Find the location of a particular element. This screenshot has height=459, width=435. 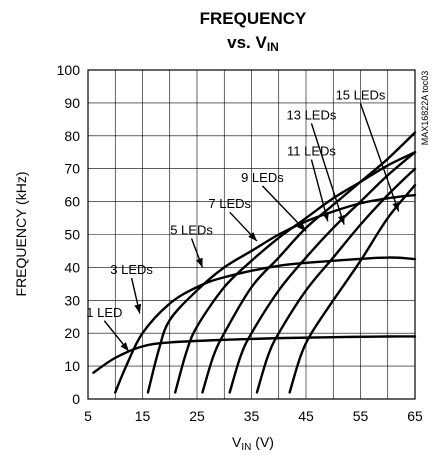

arrow-line-11-leds is located at coordinates (319, 190).